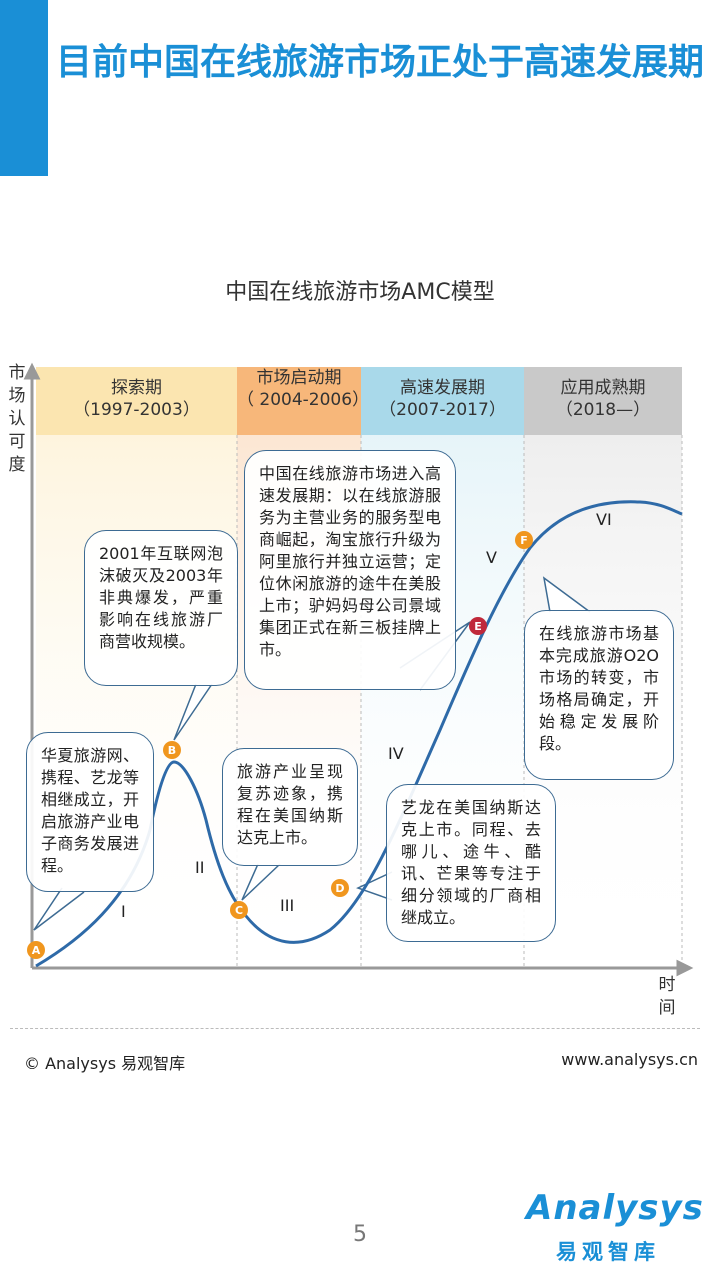 The width and height of the screenshot is (720, 1280). I want to click on phase-period: （2007-2017）, so click(442, 410).